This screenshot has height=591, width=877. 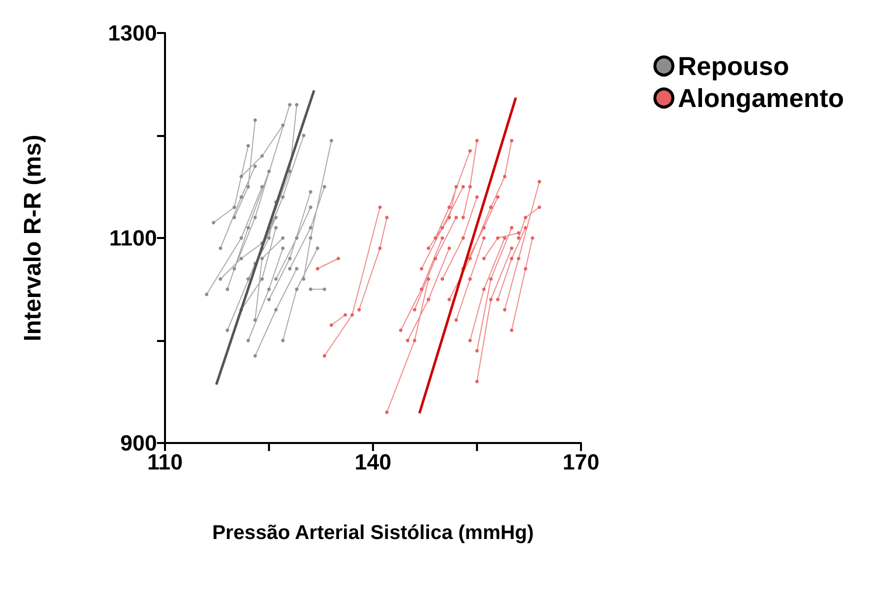 I want to click on x-axis-title: Pressão Arterial Sistólica (mmHg), so click(x=373, y=533).